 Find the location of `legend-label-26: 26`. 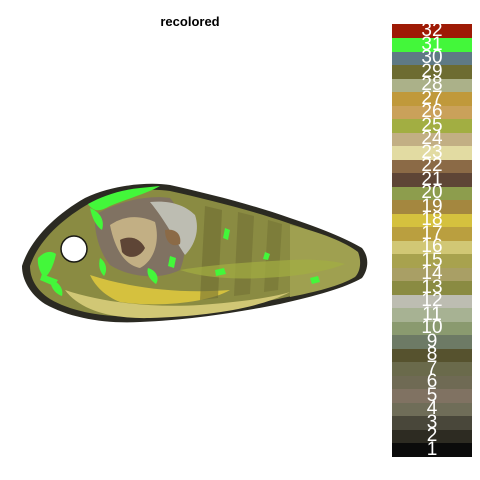

legend-label-26: 26 is located at coordinates (432, 112).